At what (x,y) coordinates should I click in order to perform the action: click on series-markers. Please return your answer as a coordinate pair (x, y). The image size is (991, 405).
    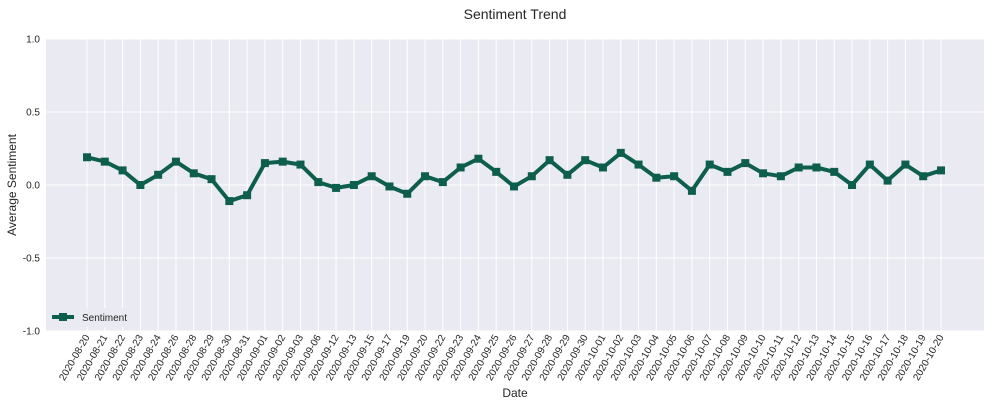
    Looking at the image, I should click on (514, 177).